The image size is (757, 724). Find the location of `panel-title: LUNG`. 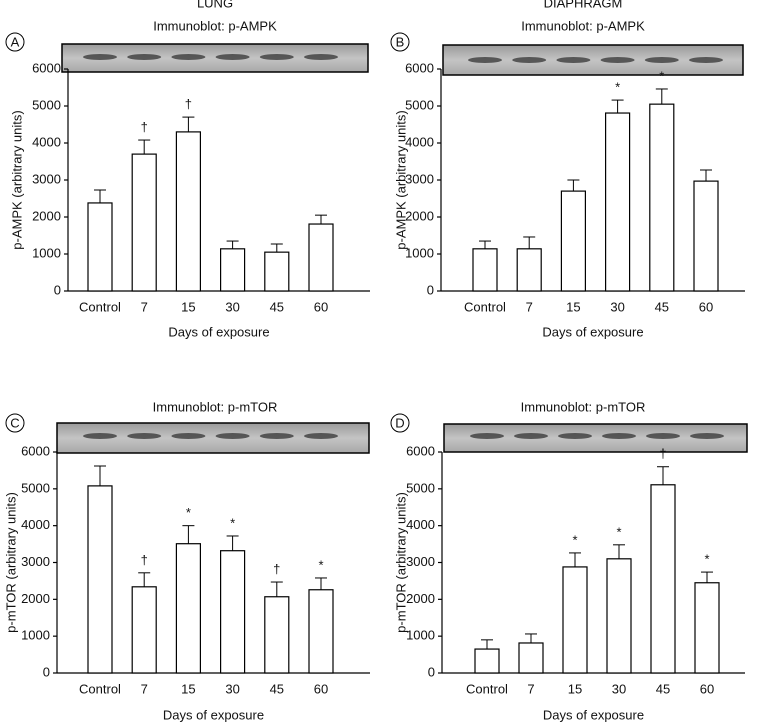

panel-title: LUNG is located at coordinates (215, 5).